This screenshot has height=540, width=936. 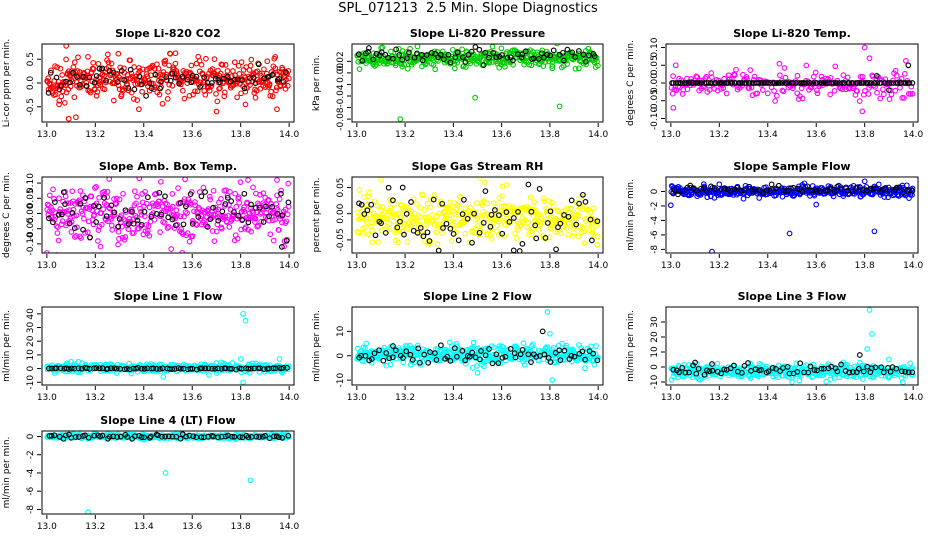 What do you see at coordinates (405, 398) in the screenshot?
I see `x-tick-label: 13.2` at bounding box center [405, 398].